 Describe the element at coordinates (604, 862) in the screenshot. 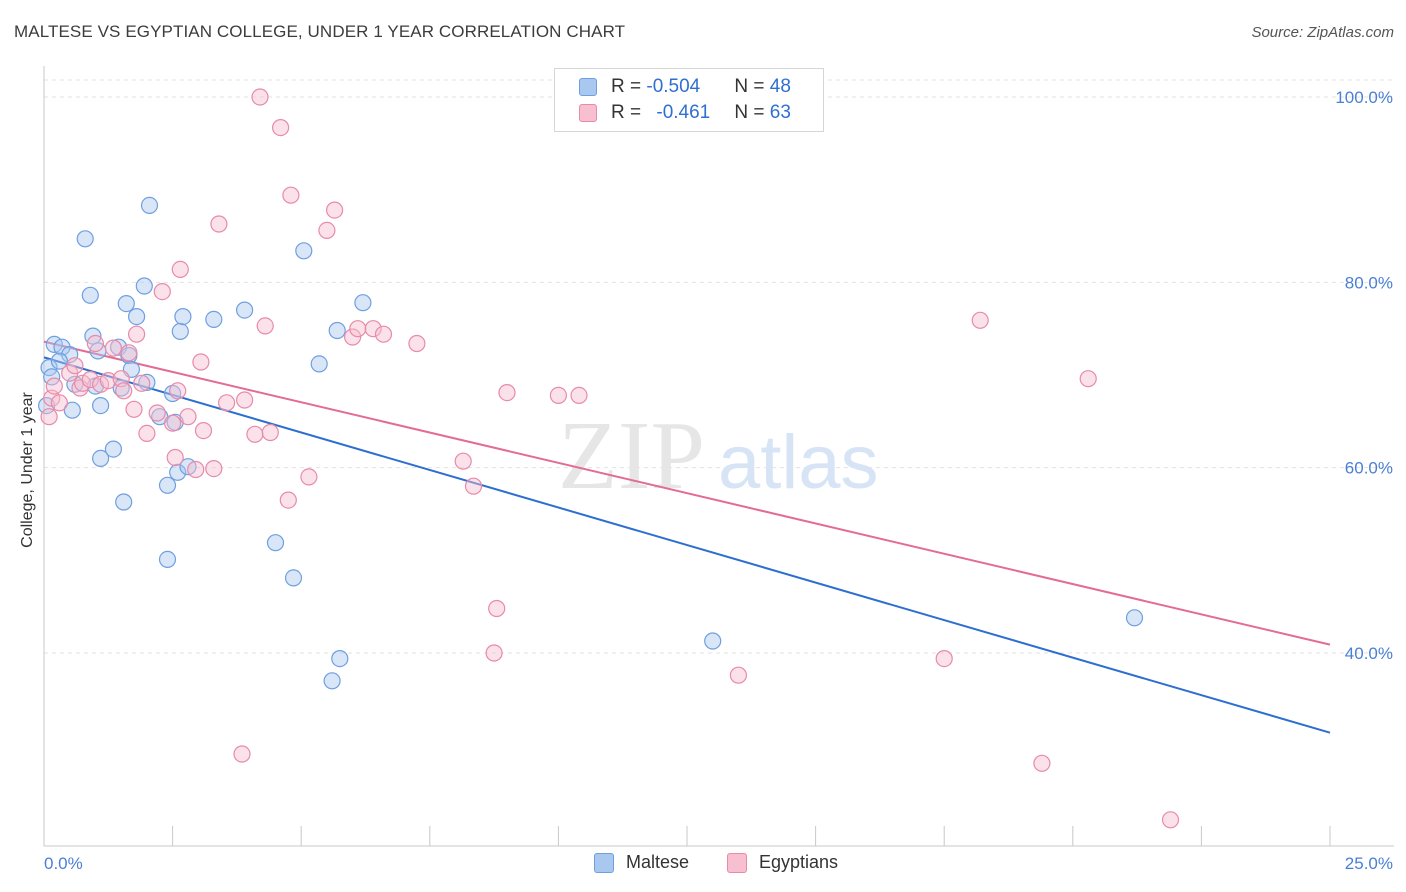

I see `maltese-legend-swatch` at that location.